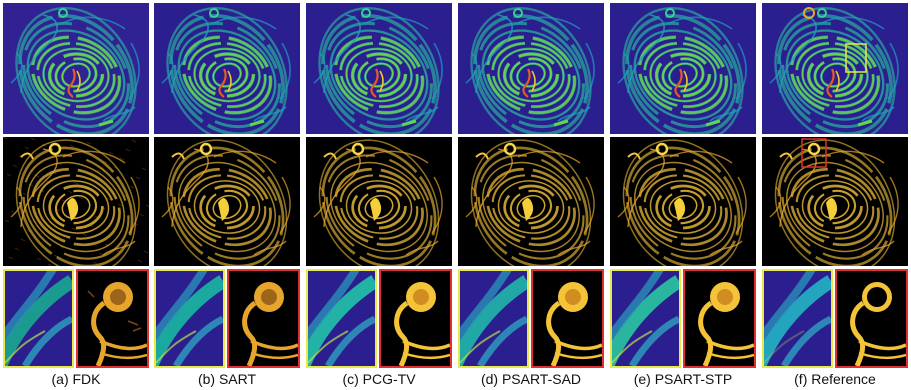 This screenshot has height=390, width=911. Describe the element at coordinates (683, 379) in the screenshot. I see `panel-caption: (e) PSART-STP` at that location.